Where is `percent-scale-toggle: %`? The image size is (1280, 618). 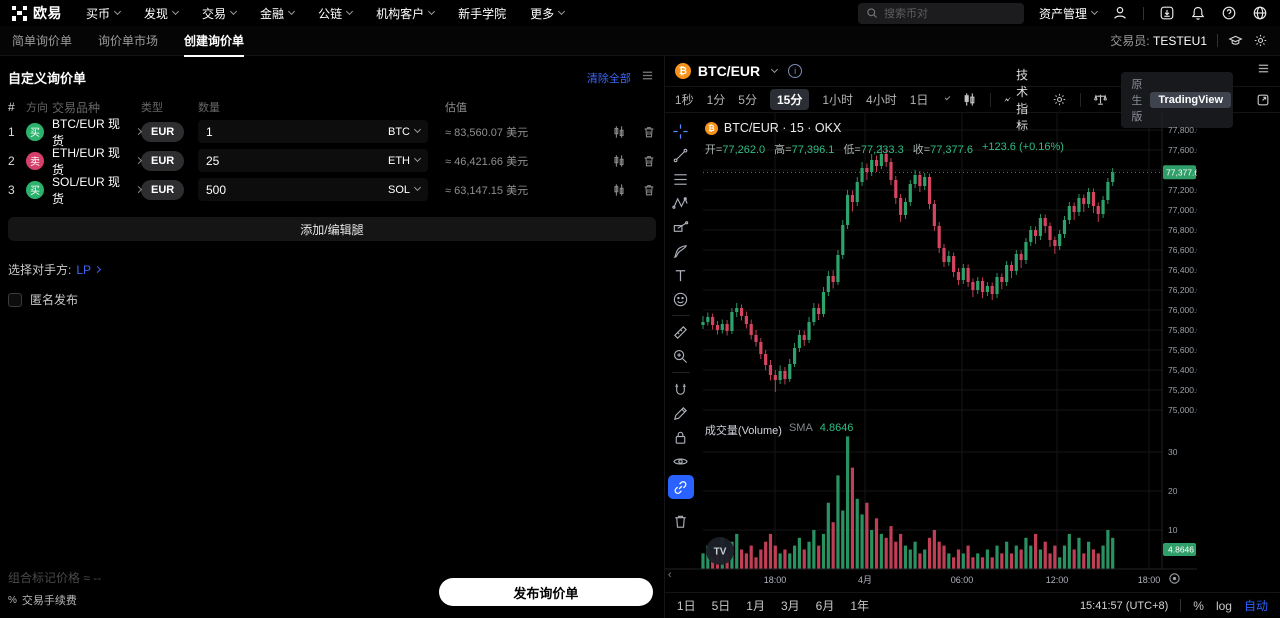
percent-scale-toggle: % is located at coordinates (1198, 605).